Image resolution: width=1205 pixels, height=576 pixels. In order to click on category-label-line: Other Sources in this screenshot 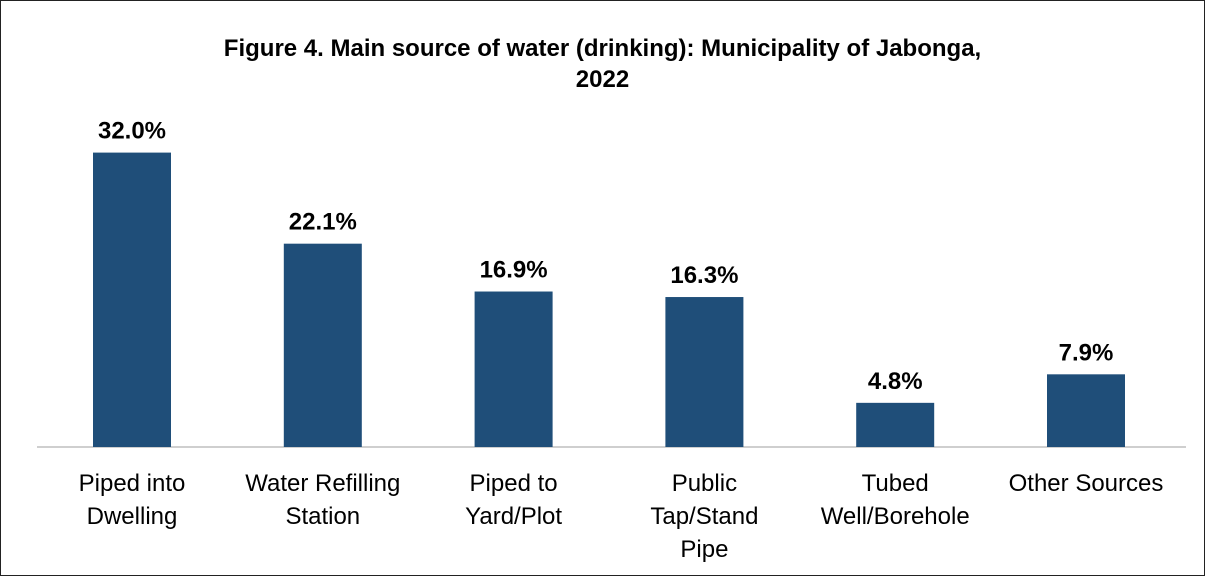, I will do `click(1086, 483)`.